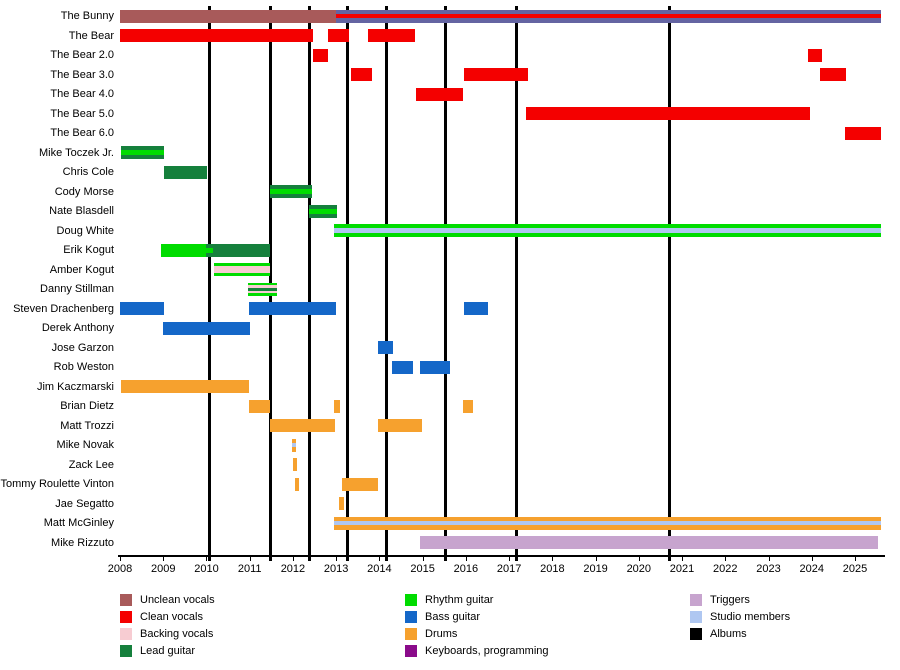 Image resolution: width=900 pixels, height=670 pixels. I want to click on role-stripe-backing, so click(242, 269).